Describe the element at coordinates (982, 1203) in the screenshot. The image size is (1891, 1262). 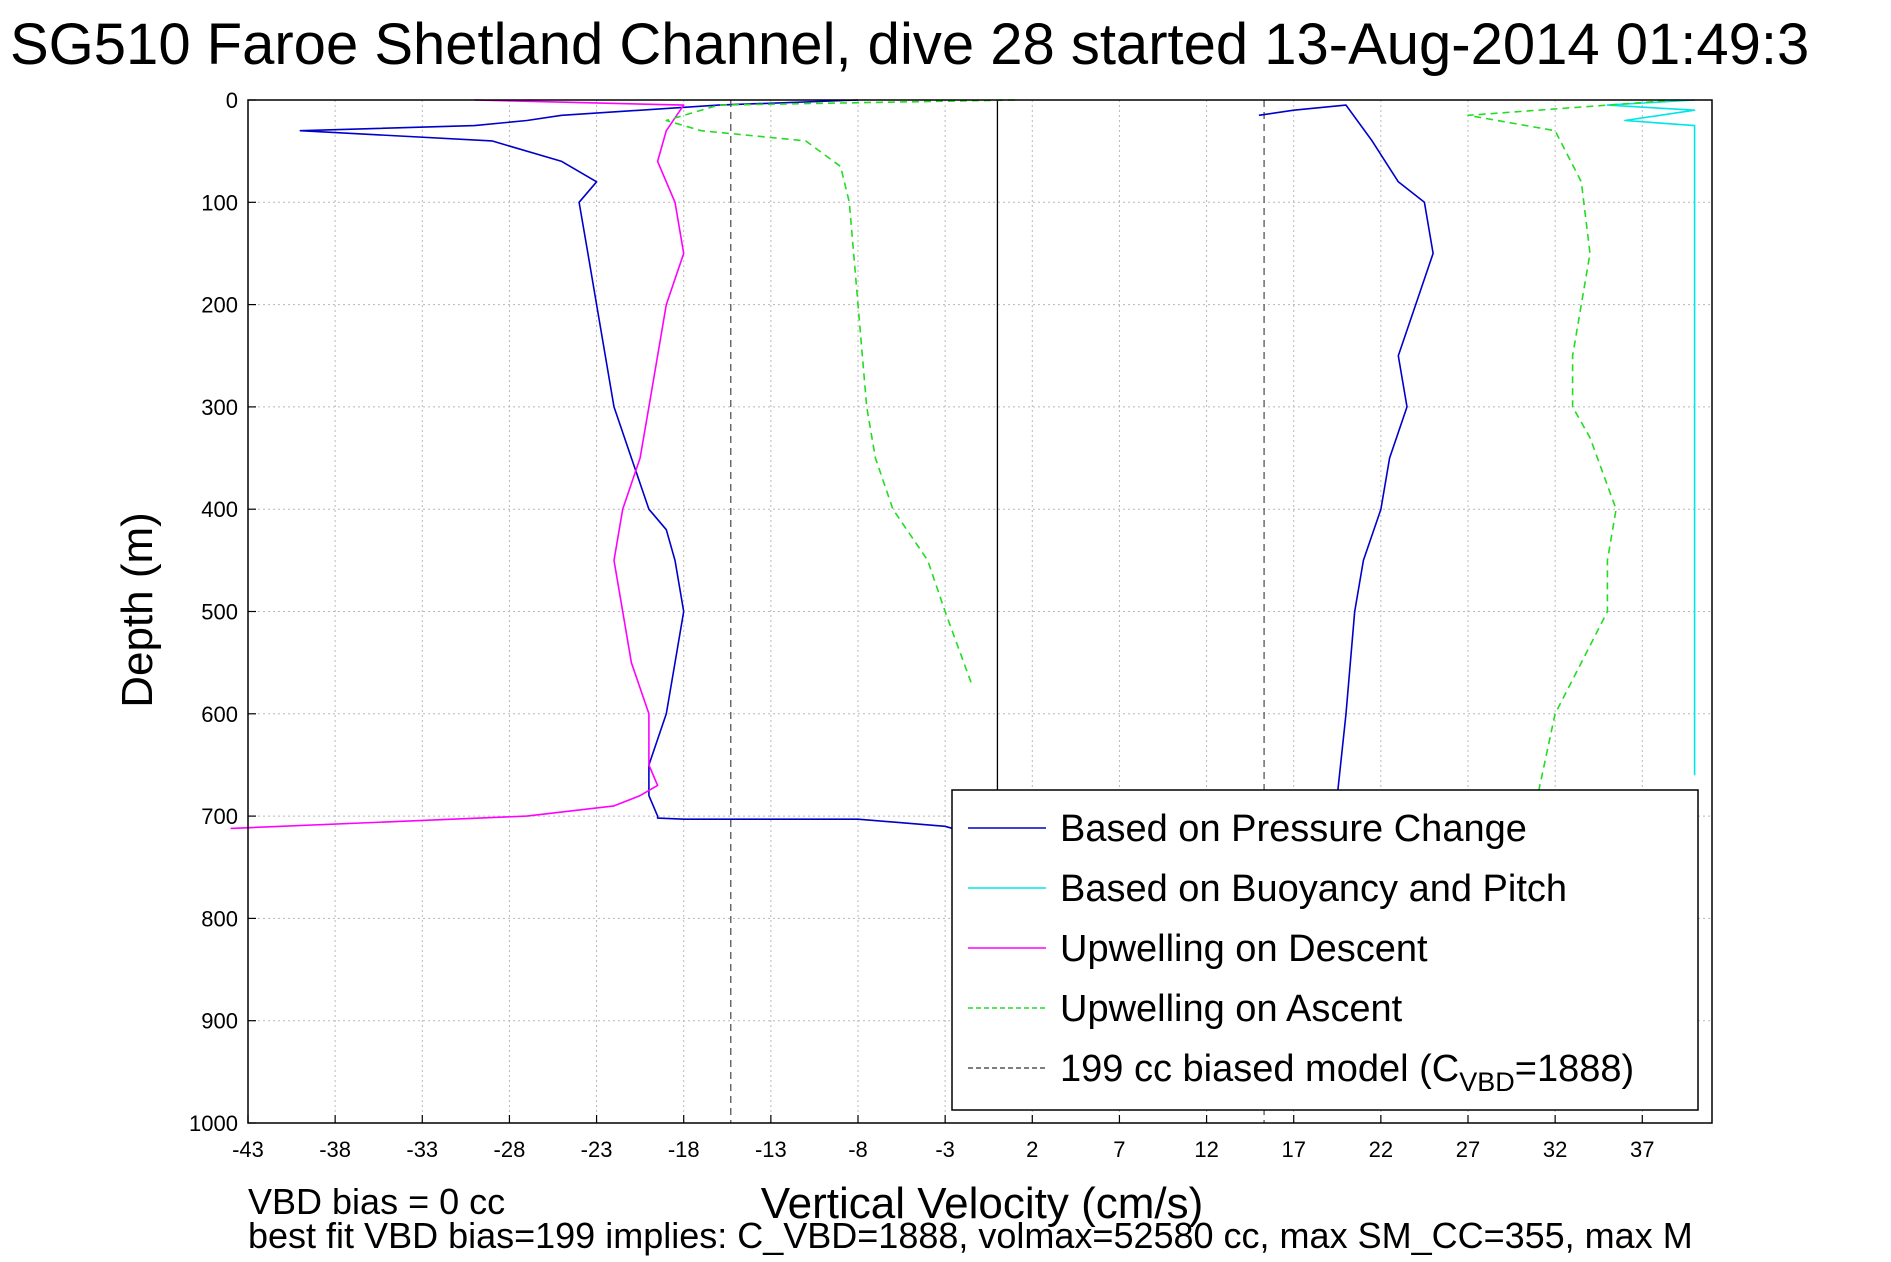
I see `x-axis-label: Vertical Velocity (cm/s)` at that location.